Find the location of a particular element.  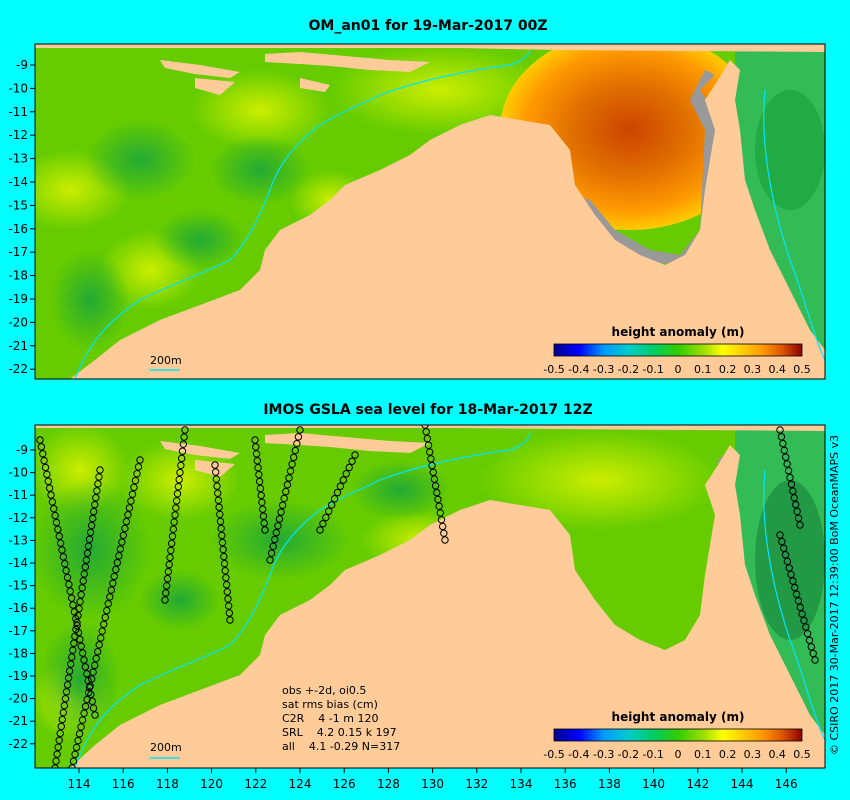

top-panel-title: OM_an01 for 19-Mar-2017 00Z is located at coordinates (428, 26).